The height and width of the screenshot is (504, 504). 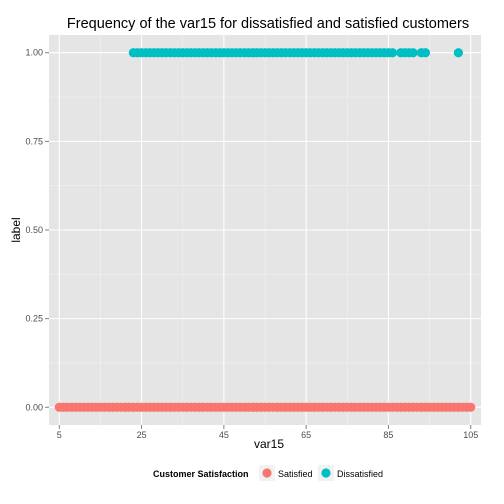 I want to click on x-tick-label: 65, so click(x=306, y=435).